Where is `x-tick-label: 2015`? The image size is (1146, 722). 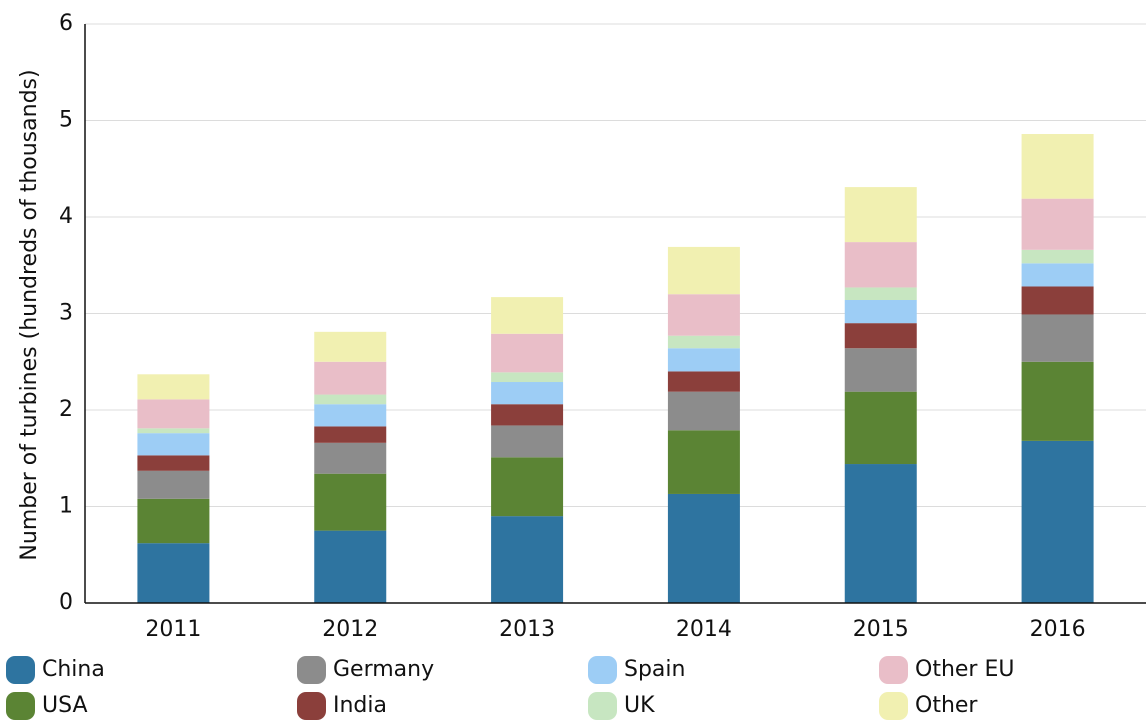 x-tick-label: 2015 is located at coordinates (881, 629).